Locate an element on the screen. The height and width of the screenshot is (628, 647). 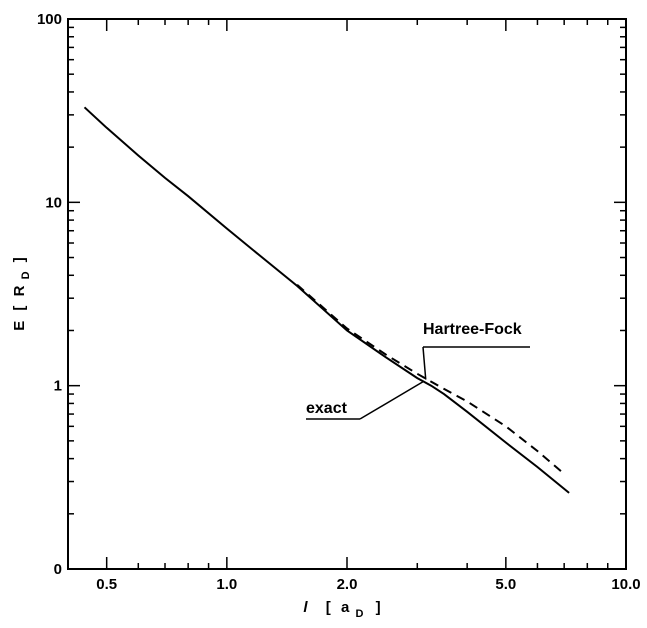
x-axis-bracket-open: [ is located at coordinates (328, 607).